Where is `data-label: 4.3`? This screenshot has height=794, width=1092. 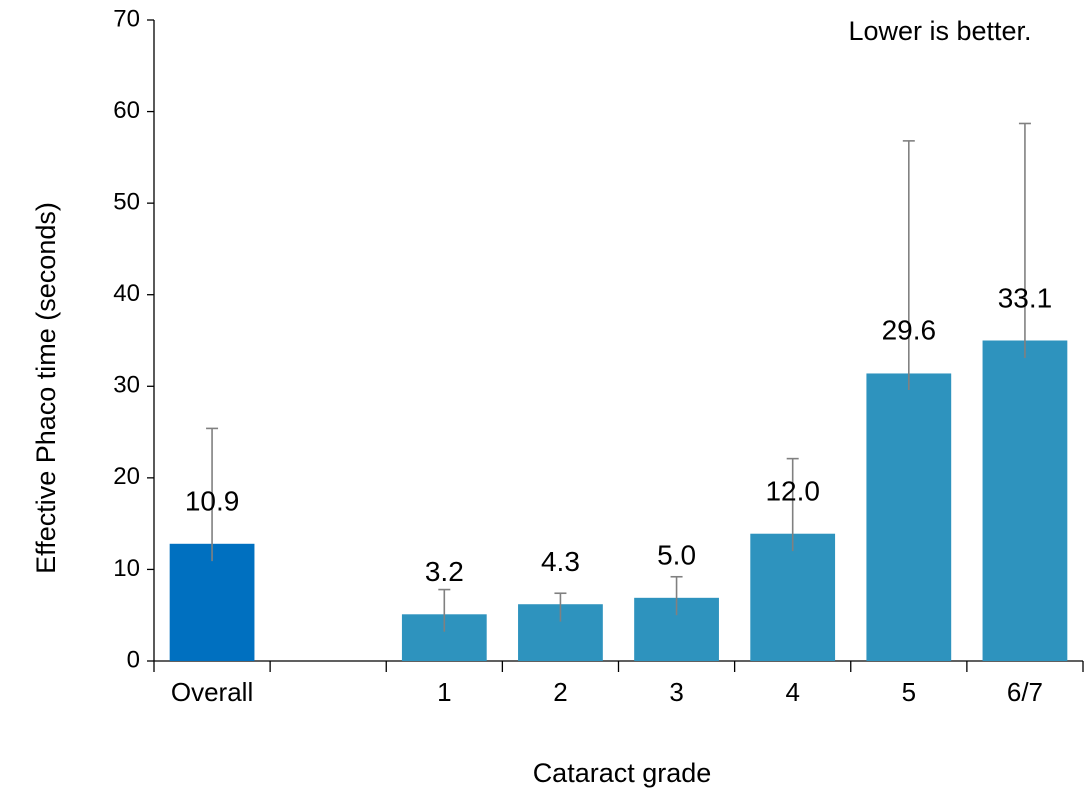
data-label: 4.3 is located at coordinates (560, 561).